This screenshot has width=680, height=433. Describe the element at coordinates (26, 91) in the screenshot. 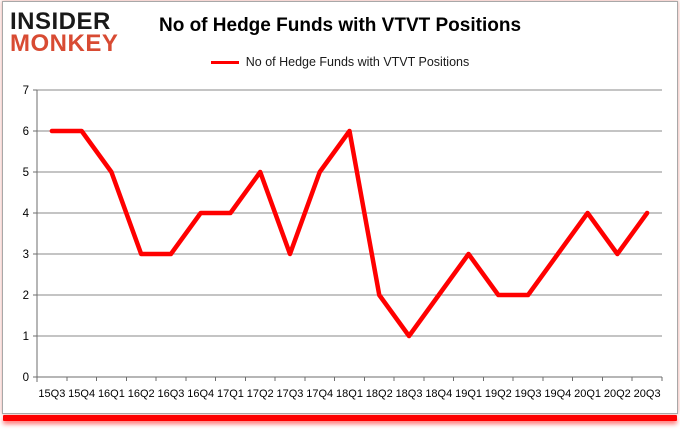

I see `y-tick-label: 7` at that location.